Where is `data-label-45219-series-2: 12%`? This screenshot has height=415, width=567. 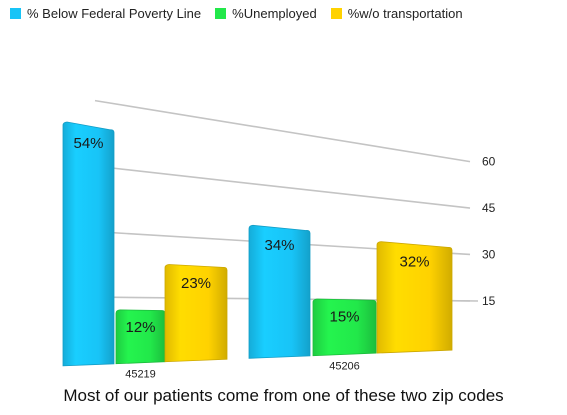
data-label-45219-series-2: 12% is located at coordinates (140, 327).